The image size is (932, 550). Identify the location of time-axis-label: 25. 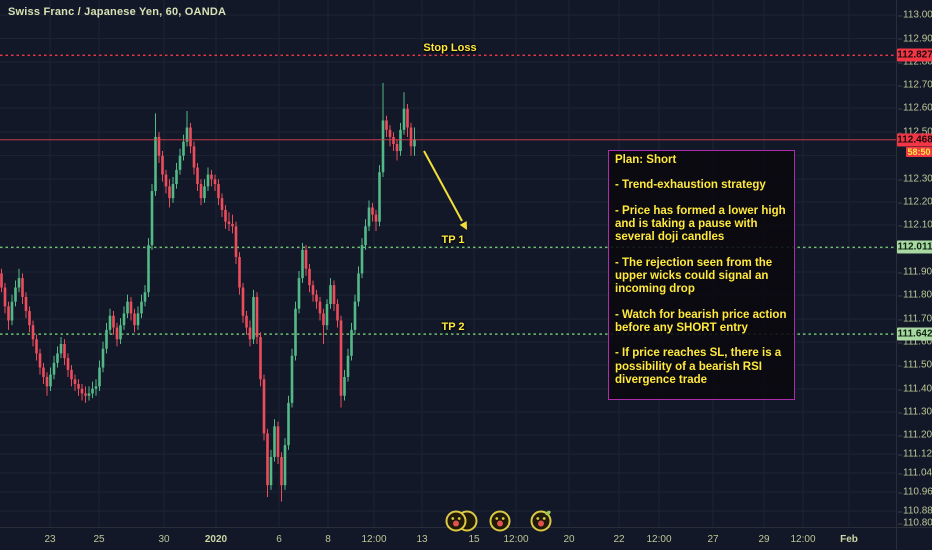
(99, 539).